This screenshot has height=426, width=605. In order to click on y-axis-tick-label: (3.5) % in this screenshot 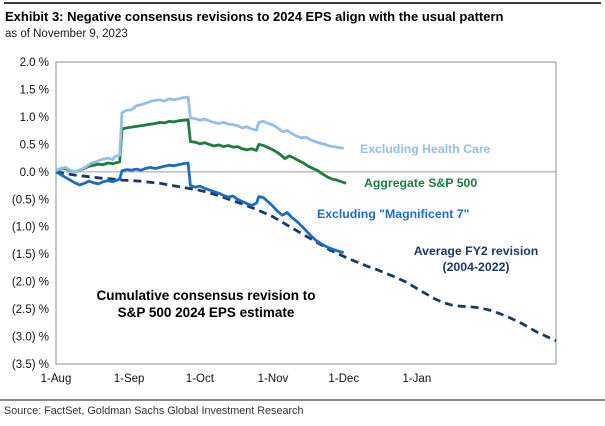, I will do `click(30, 365)`.